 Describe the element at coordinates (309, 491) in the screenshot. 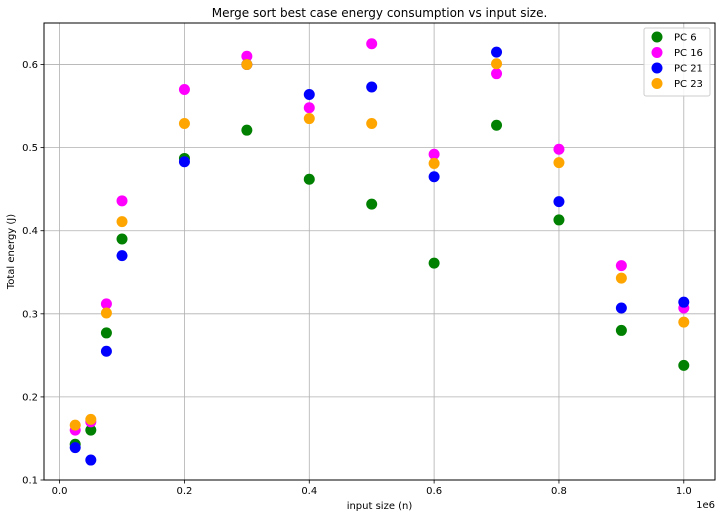

I see `x-tick-label: 0.4` at that location.